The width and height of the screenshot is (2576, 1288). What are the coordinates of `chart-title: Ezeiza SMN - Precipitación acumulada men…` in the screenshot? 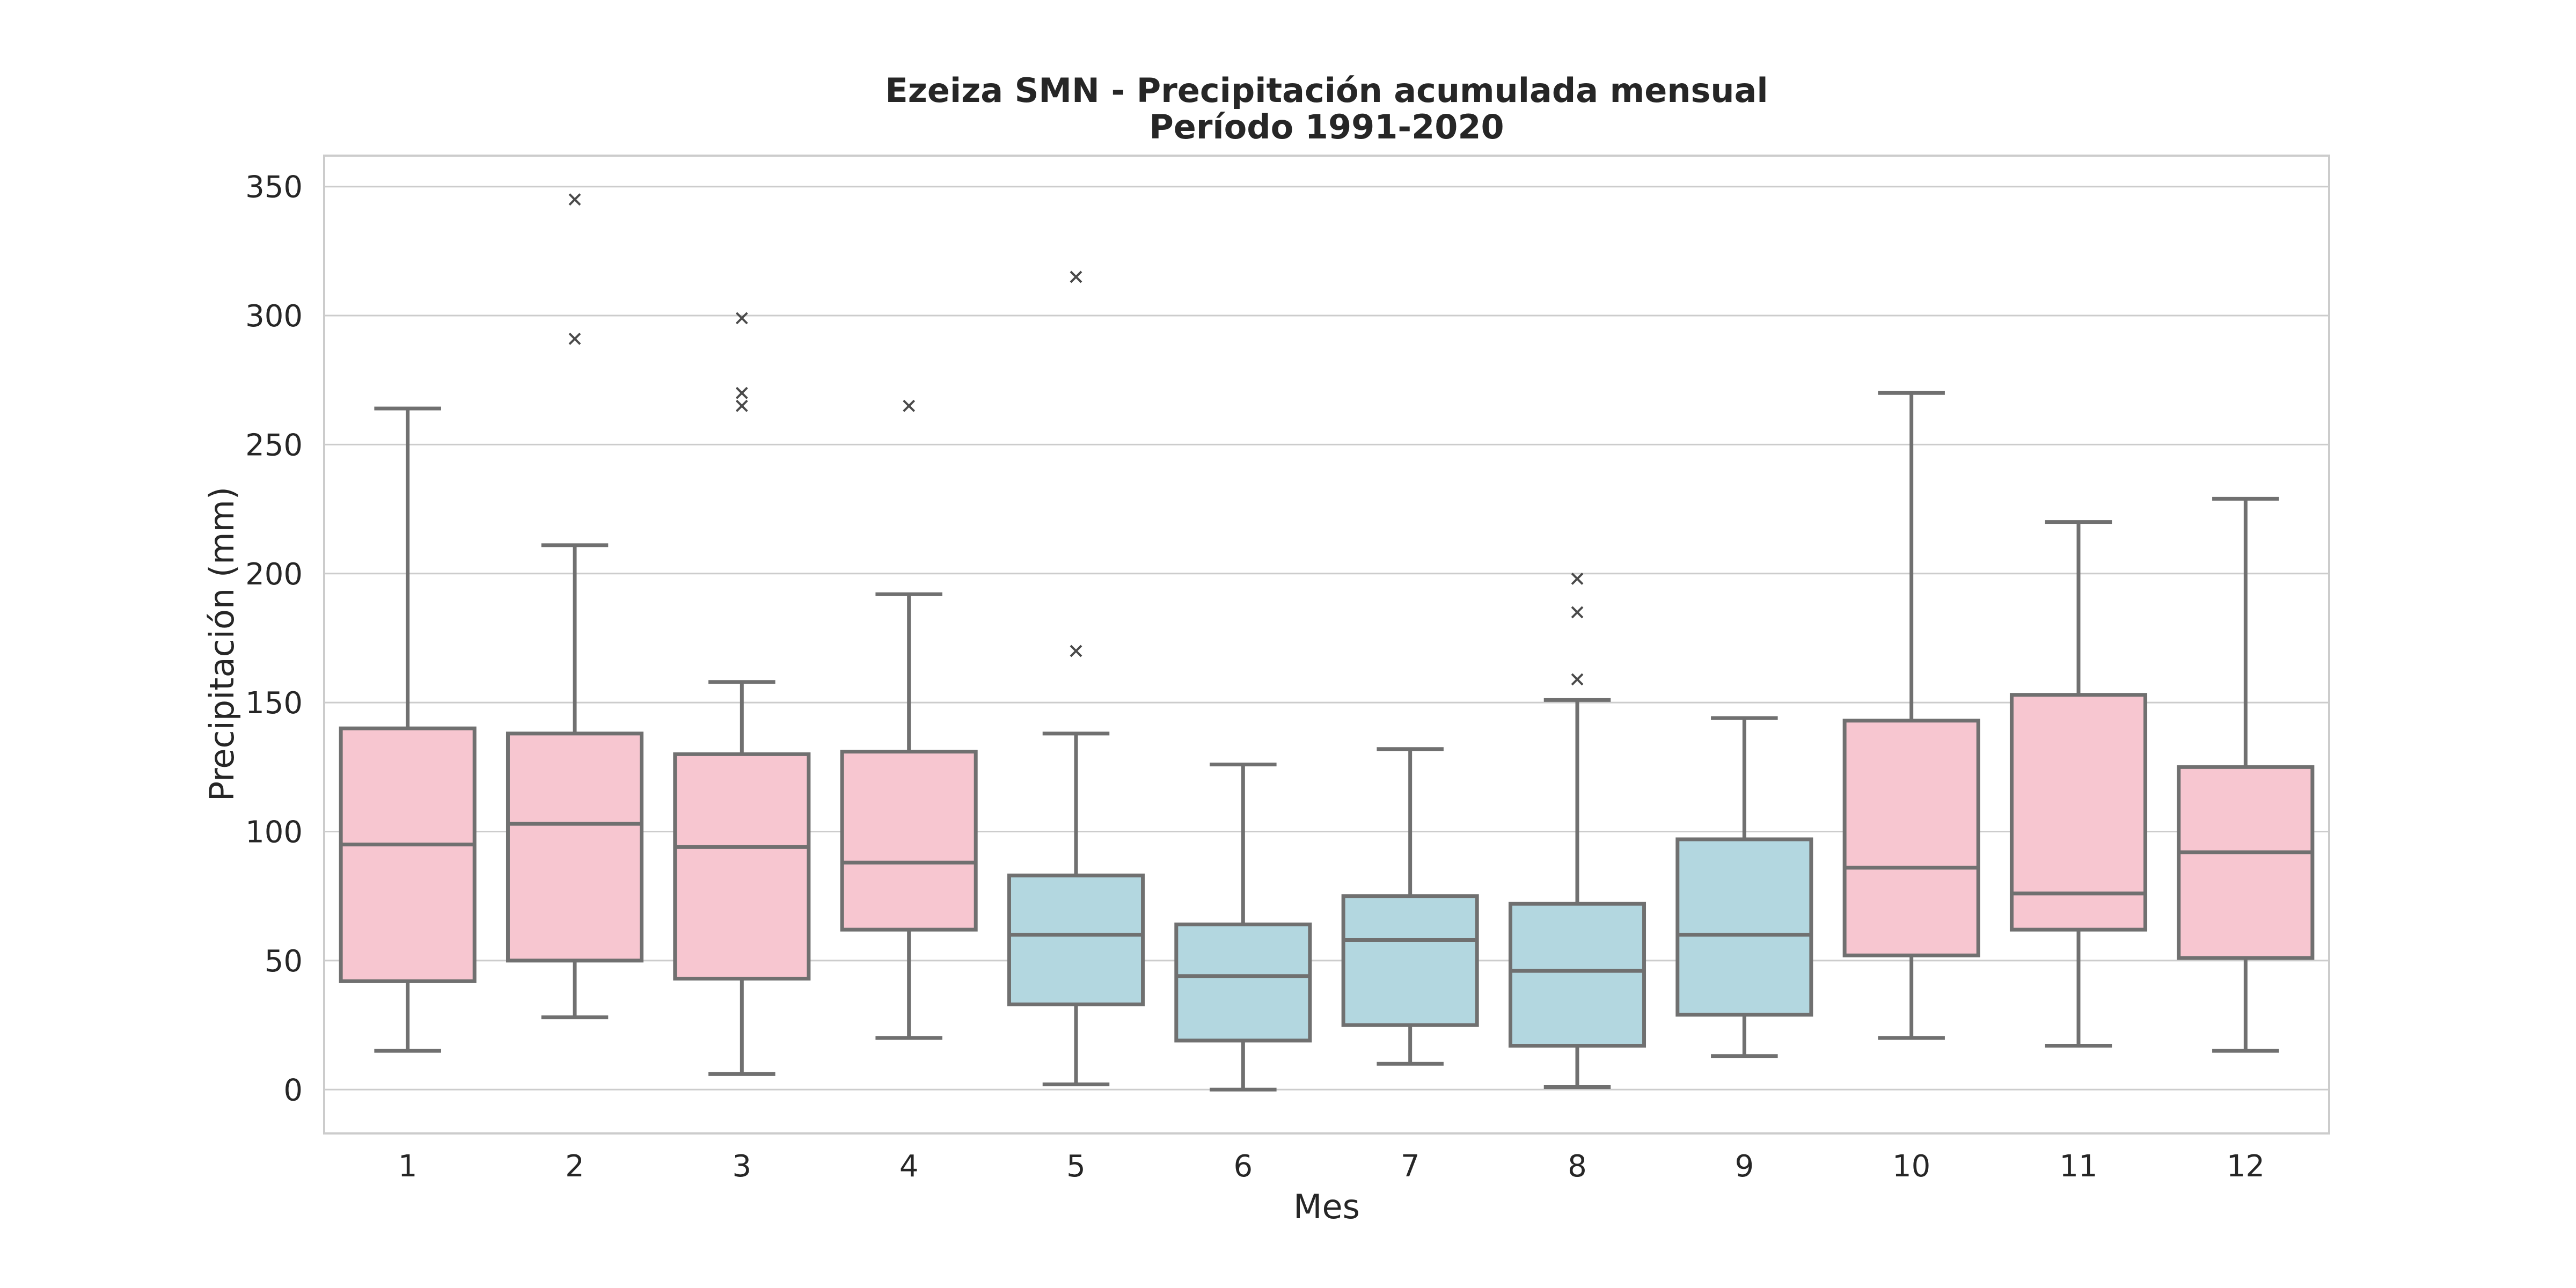 It's located at (1326, 90).